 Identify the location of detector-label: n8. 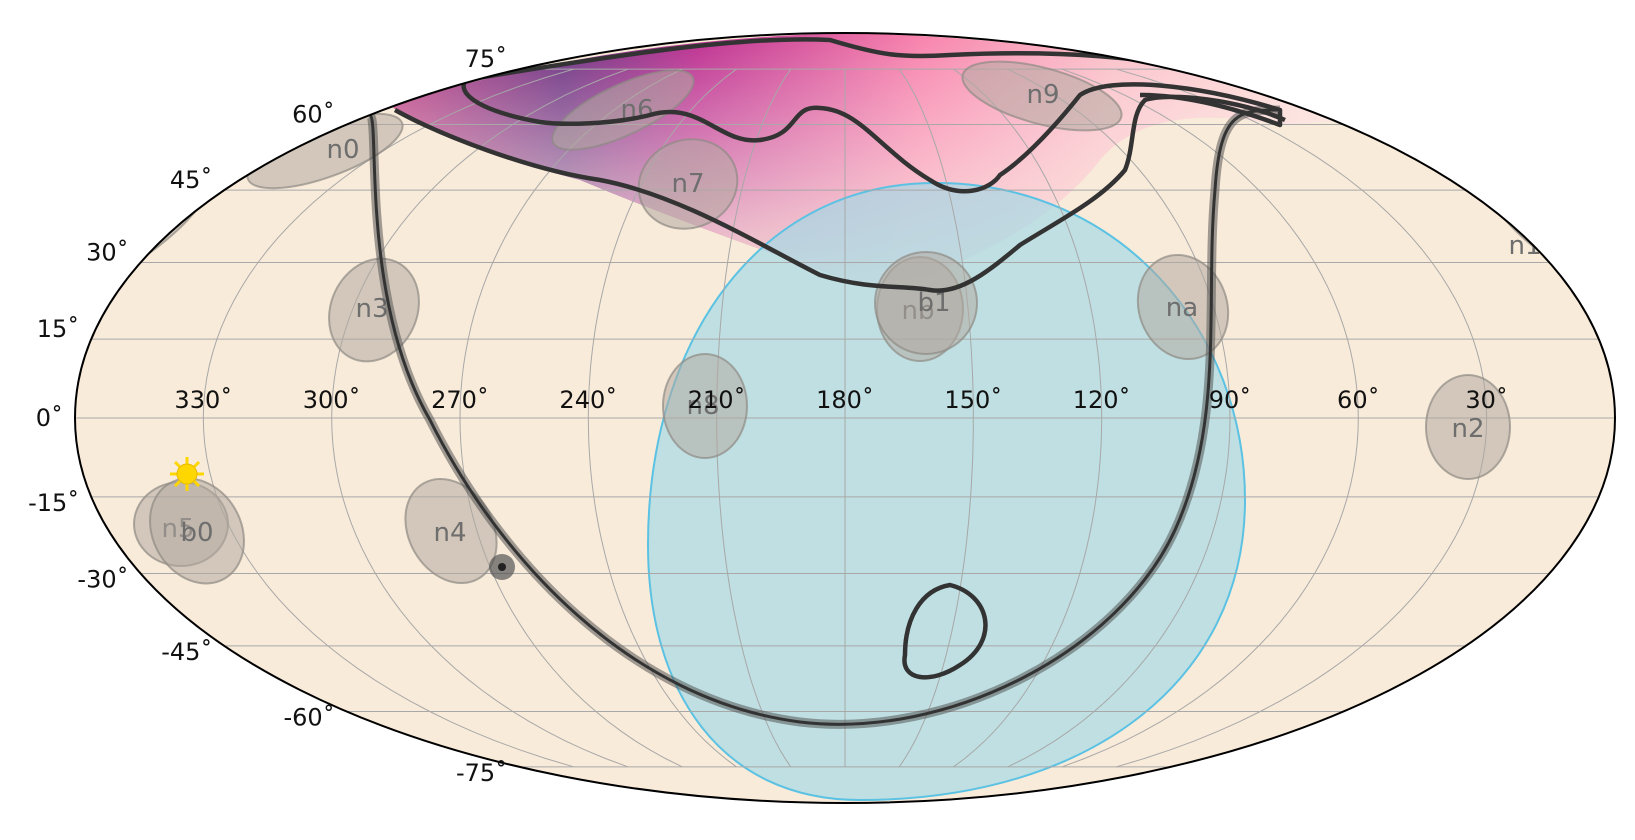
(702, 406).